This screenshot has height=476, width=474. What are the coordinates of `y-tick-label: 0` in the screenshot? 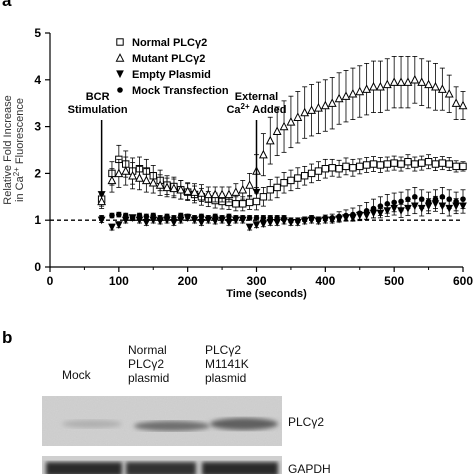 It's located at (37, 267).